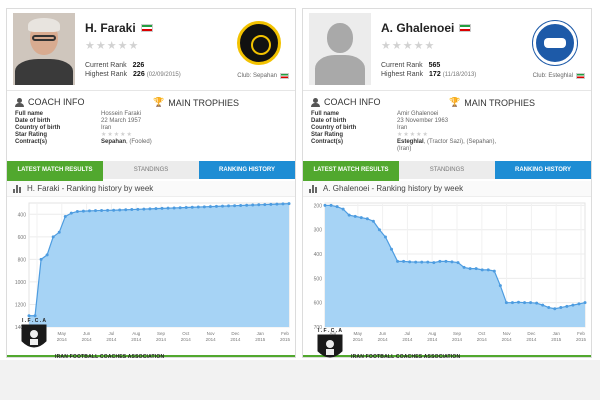 This screenshot has height=400, width=600. I want to click on sepahan-logo-icon, so click(259, 43).